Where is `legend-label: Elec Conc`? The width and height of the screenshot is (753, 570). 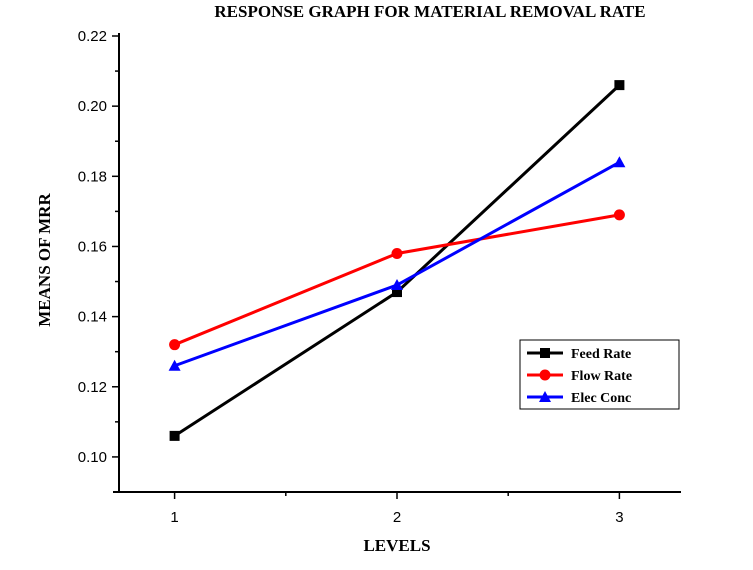
legend-label: Elec Conc is located at coordinates (601, 398).